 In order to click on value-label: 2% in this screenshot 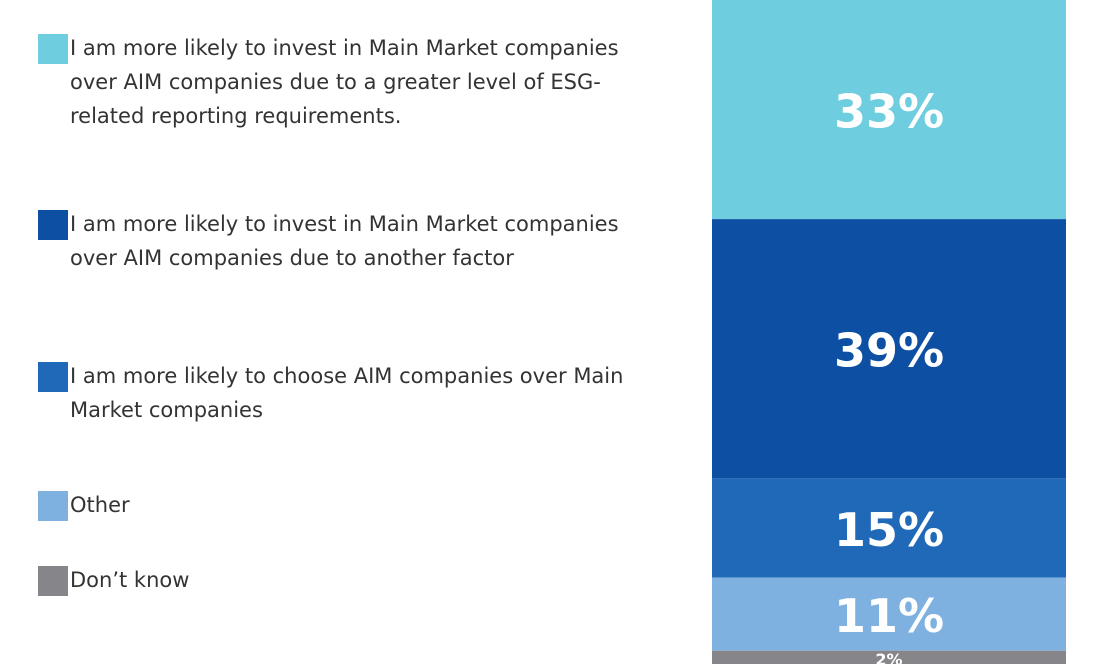, I will do `click(888, 657)`.